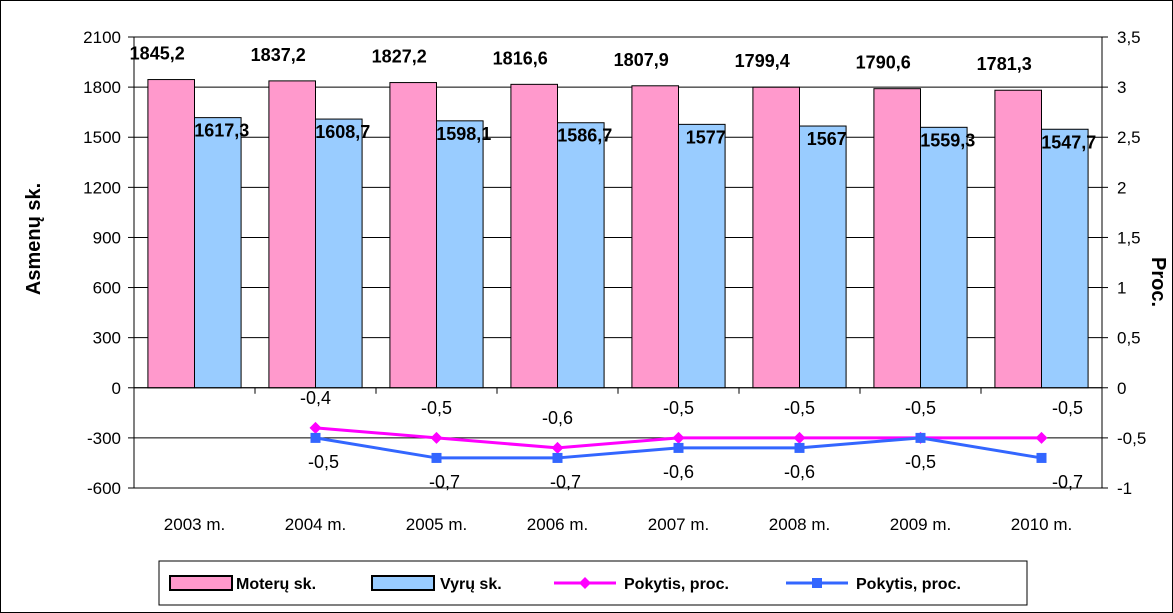 This screenshot has height=613, width=1173. Describe the element at coordinates (102, 37) in the screenshot. I see `y-tick-label: 2100` at that location.